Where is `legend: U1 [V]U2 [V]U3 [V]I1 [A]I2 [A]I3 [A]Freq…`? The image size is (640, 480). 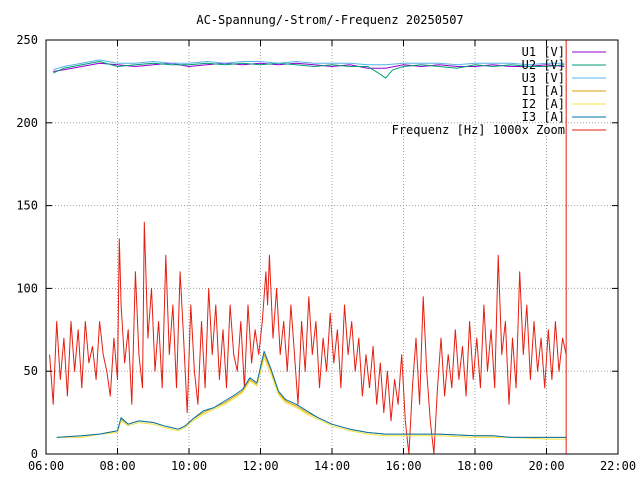
legend: U1 [V]U2 [V]U3 [V]I1 [A]I2 [A]I3 [A]Freq… is located at coordinates (499, 91).